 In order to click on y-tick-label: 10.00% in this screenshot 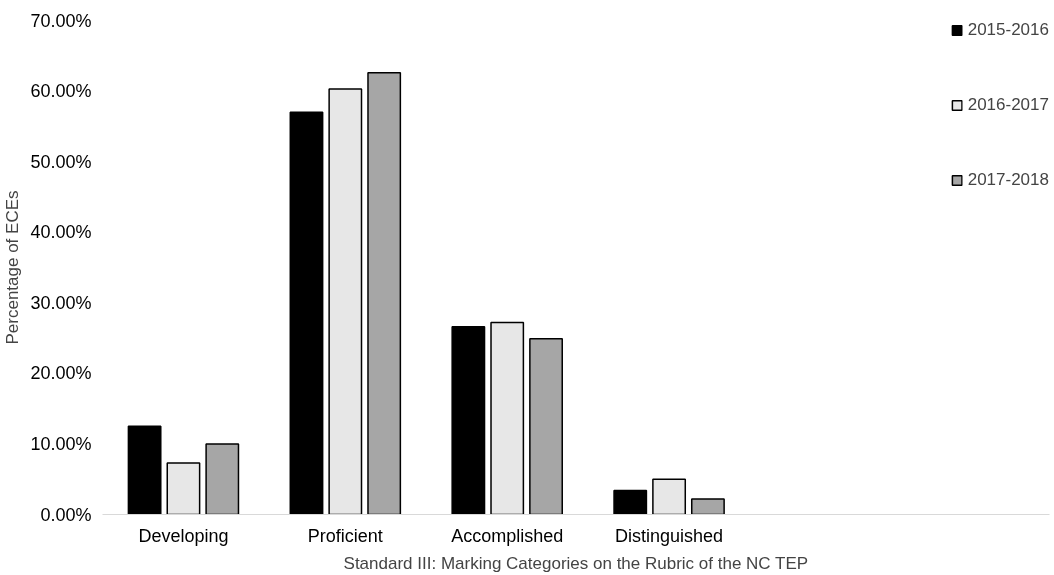, I will do `click(61, 443)`.